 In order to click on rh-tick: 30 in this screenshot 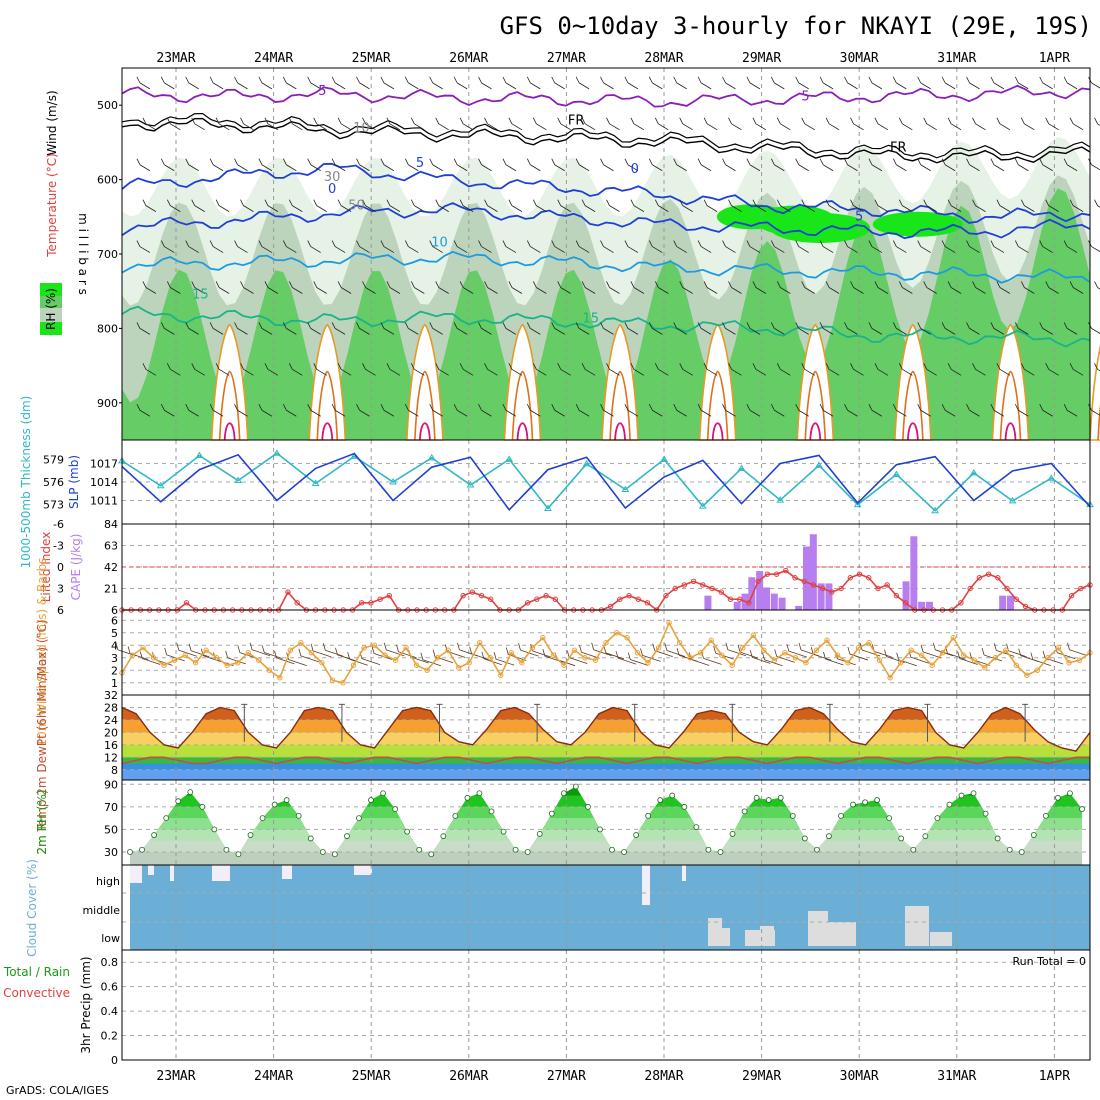, I will do `click(111, 852)`.